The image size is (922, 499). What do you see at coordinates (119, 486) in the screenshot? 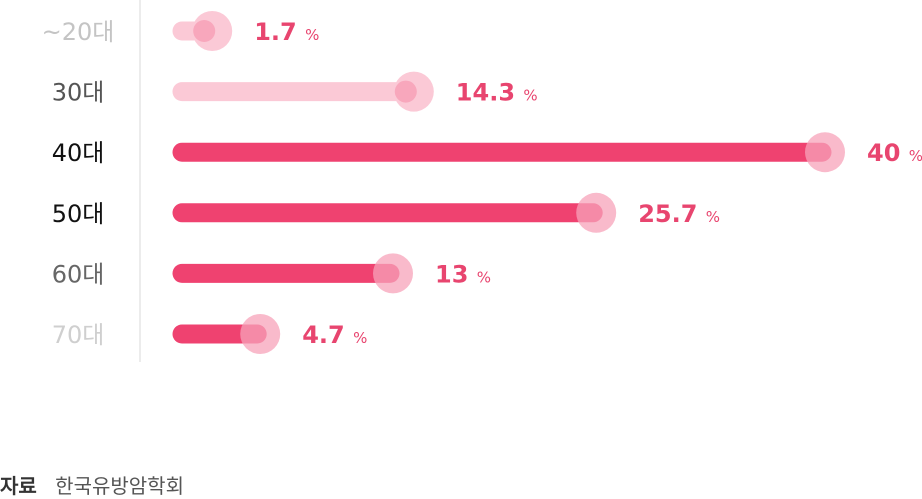
I see `source-text: 한국유방암학회` at bounding box center [119, 486].